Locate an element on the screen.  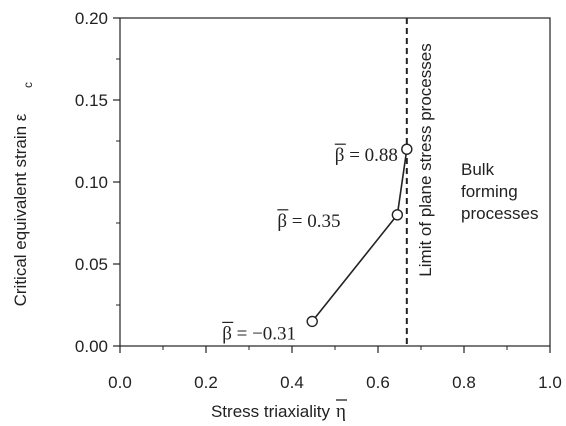
x-tick-label: 1.0 is located at coordinates (550, 382).